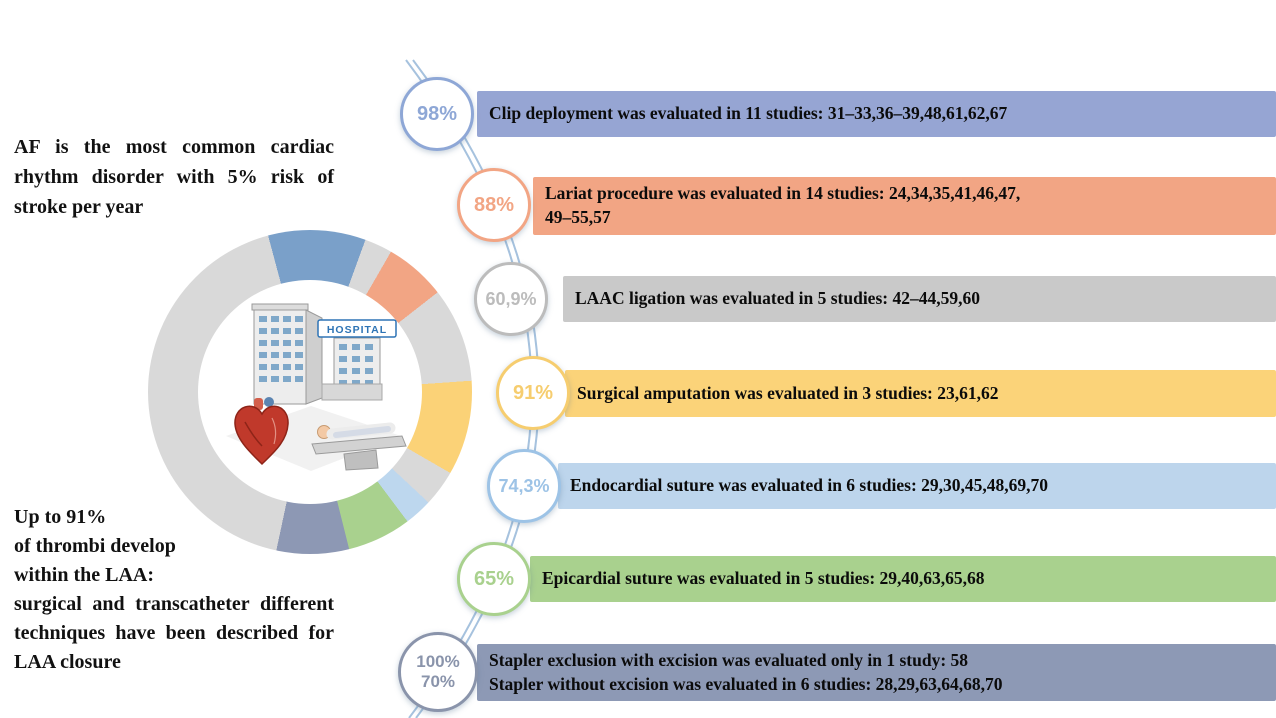 This screenshot has height=718, width=1276. I want to click on summary-line: of thrombi develop, so click(95, 546).